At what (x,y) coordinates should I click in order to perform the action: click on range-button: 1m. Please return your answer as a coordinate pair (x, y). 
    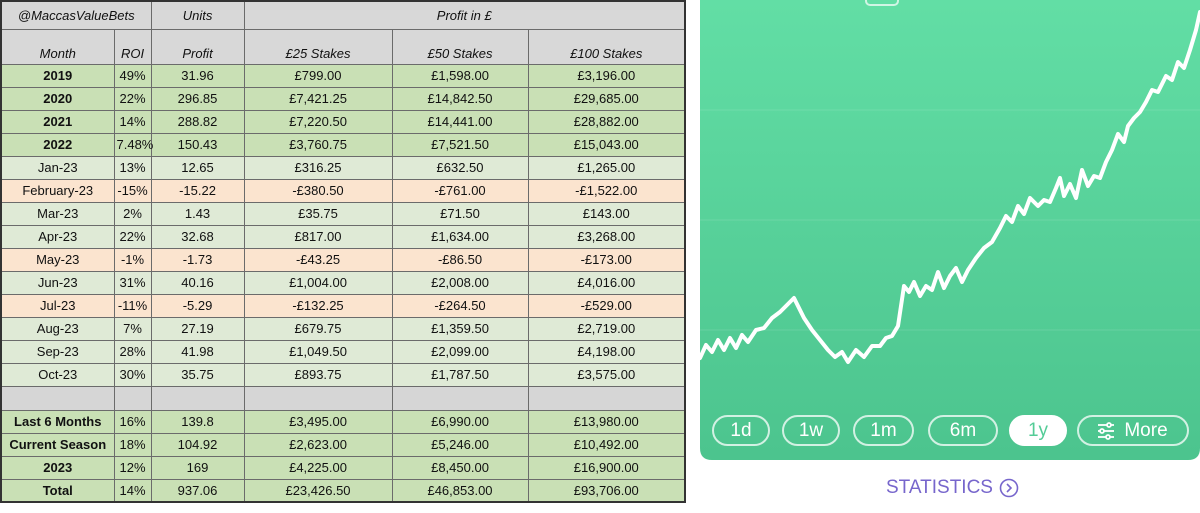
    Looking at the image, I should click on (883, 430).